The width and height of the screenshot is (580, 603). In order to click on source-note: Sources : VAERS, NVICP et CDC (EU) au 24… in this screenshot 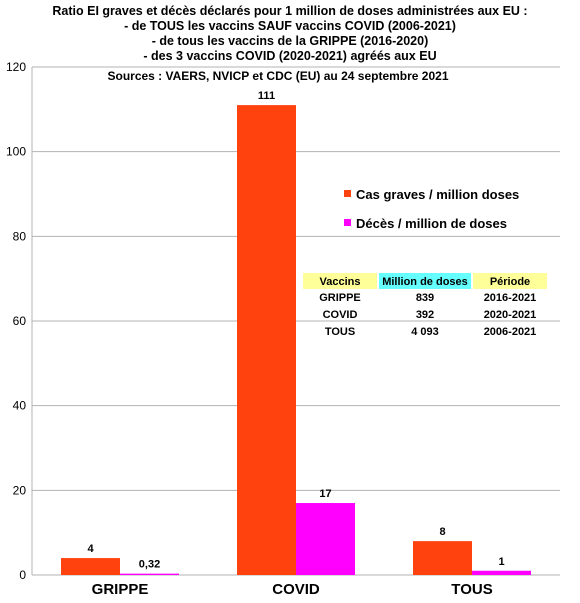, I will do `click(277, 76)`.